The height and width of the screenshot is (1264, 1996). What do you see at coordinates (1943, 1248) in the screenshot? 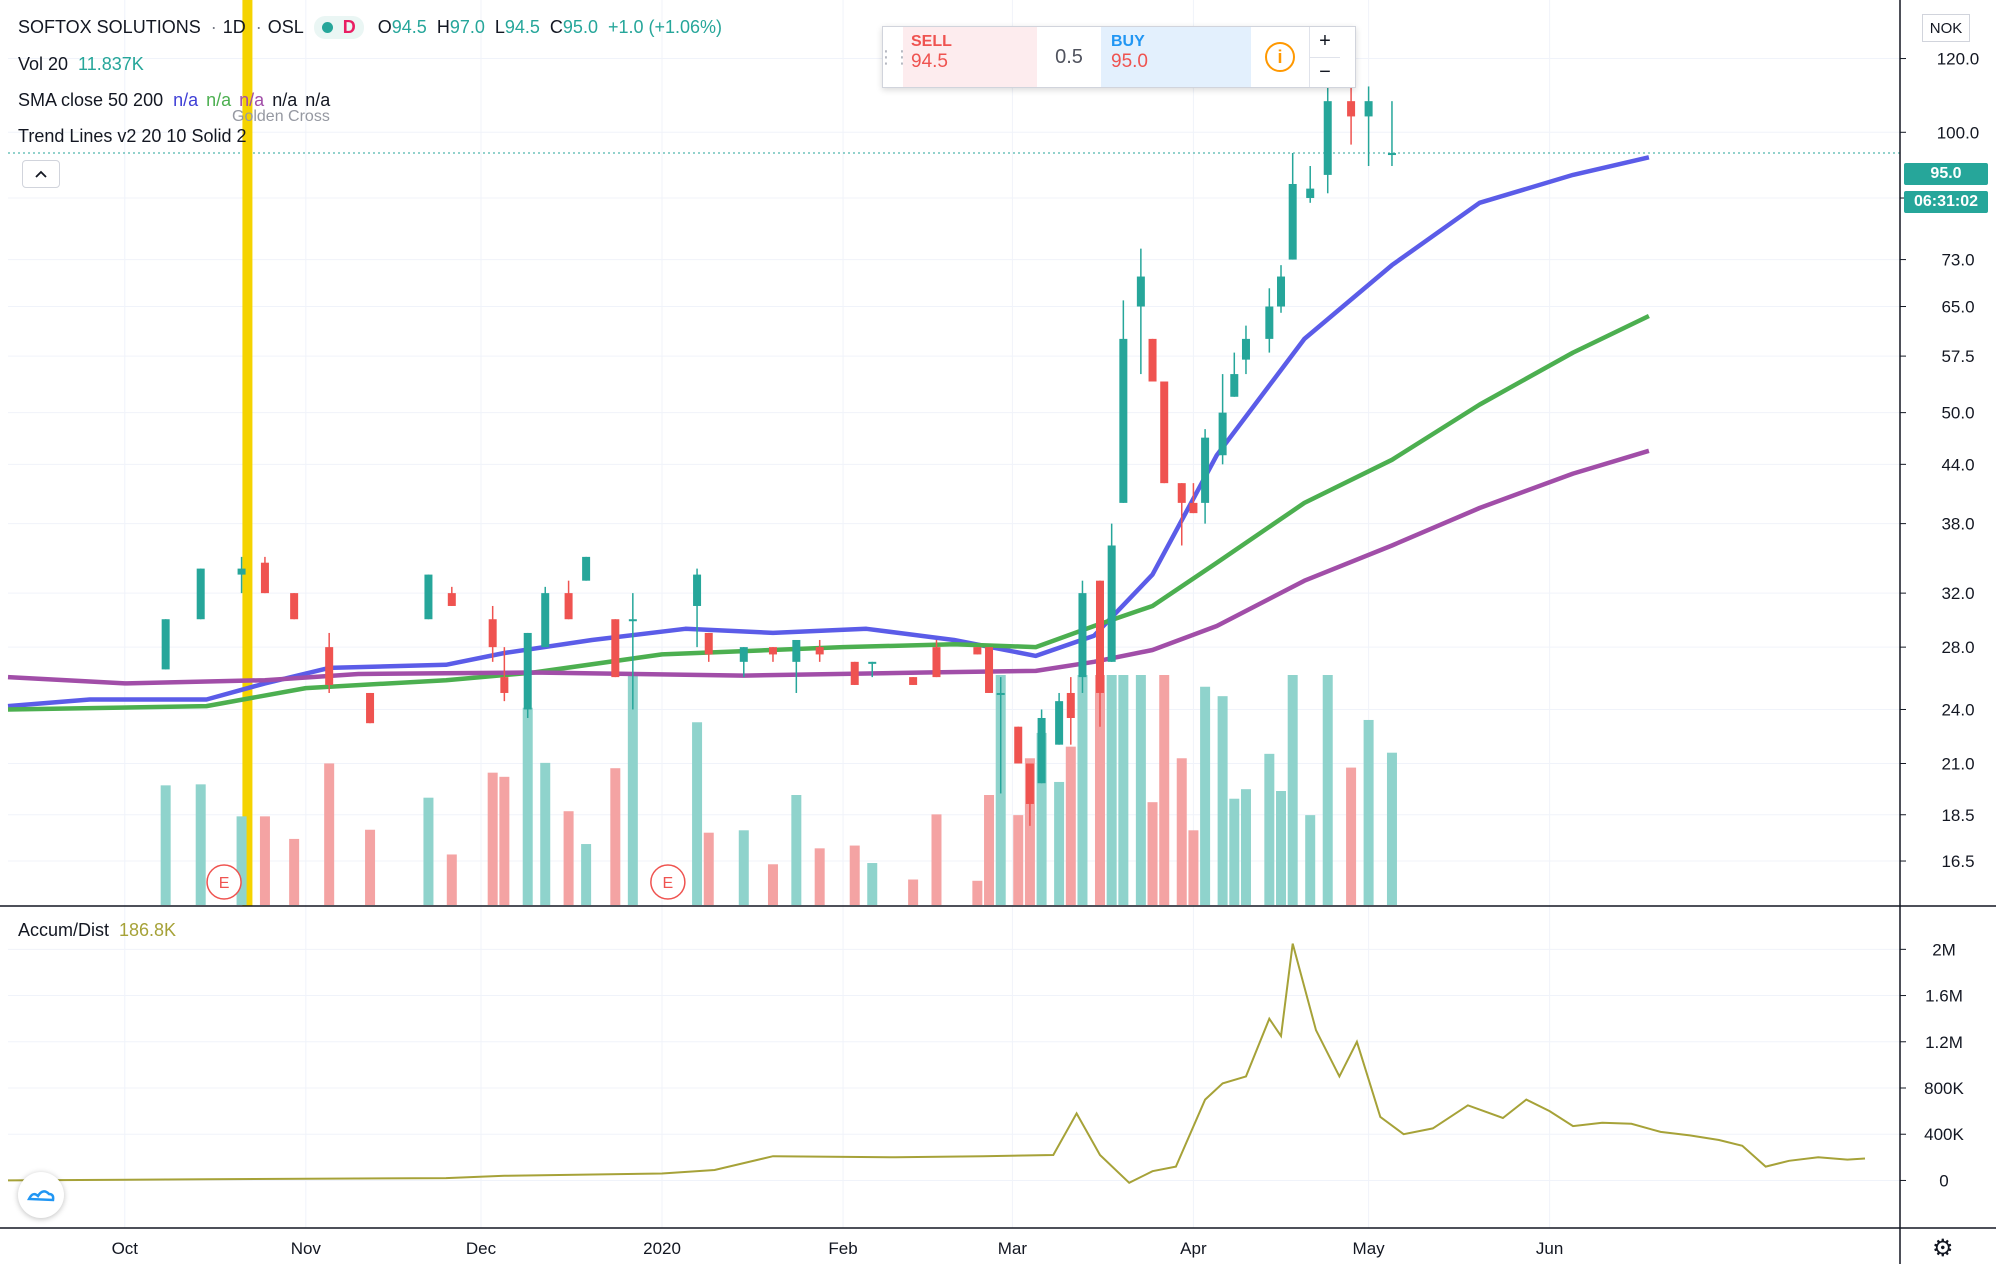
I see `settings-gear-icon: ⚙` at bounding box center [1943, 1248].